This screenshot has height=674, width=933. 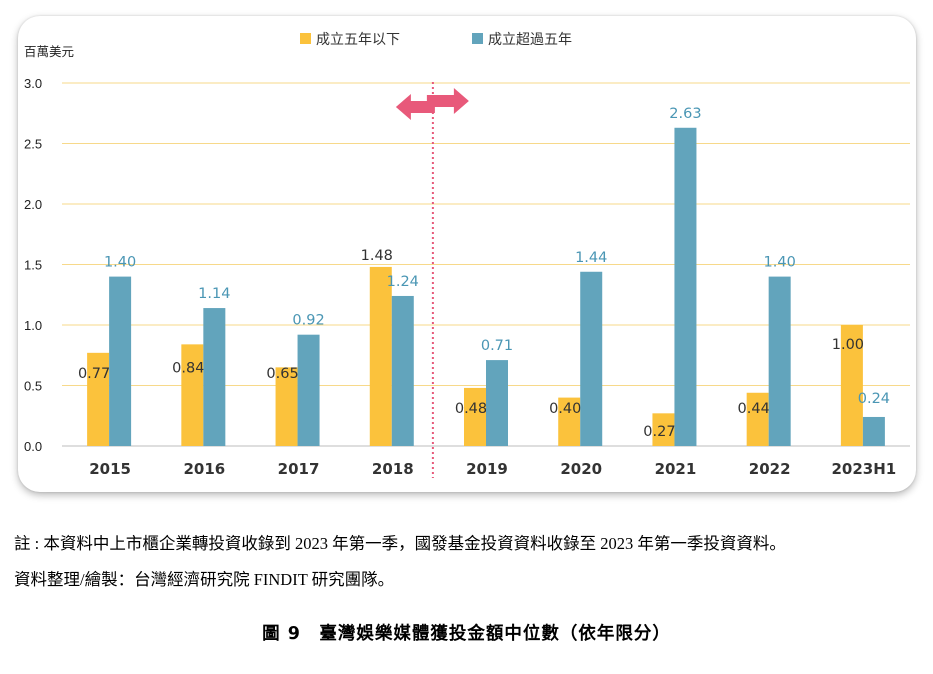 I want to click on y-tick-label: 2.5, so click(x=33, y=144).